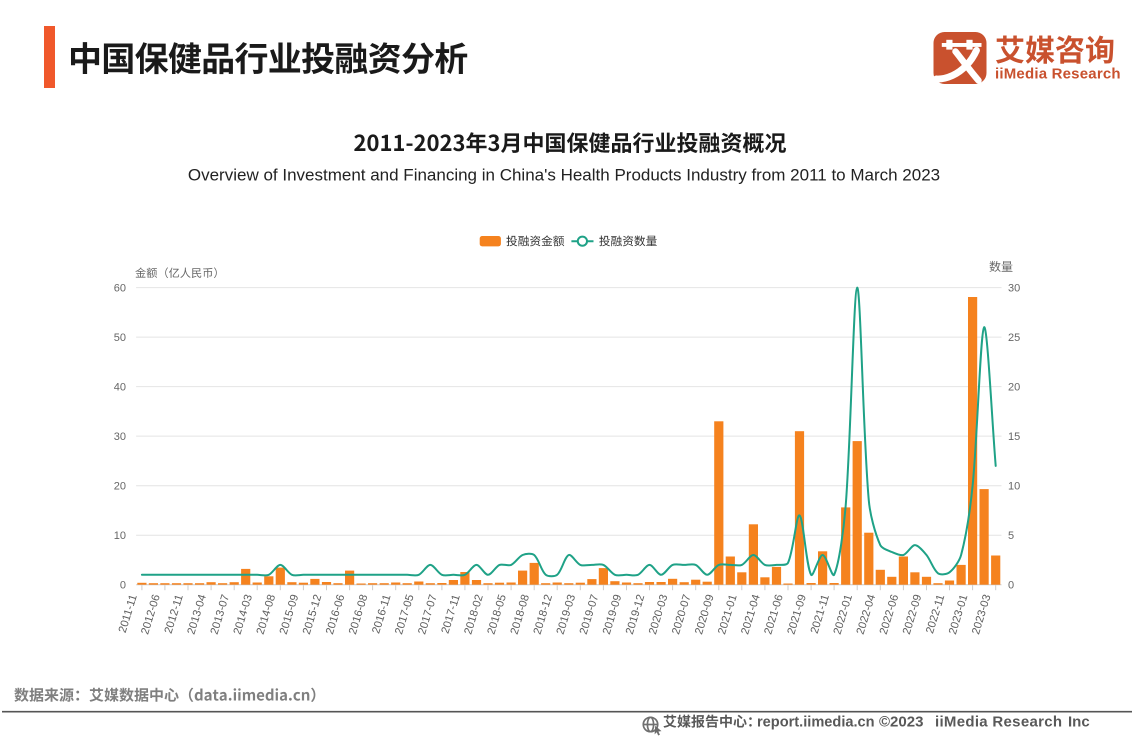 The width and height of the screenshot is (1134, 742). What do you see at coordinates (901, 722) in the screenshot?
I see `svg-text: ©2023` at bounding box center [901, 722].